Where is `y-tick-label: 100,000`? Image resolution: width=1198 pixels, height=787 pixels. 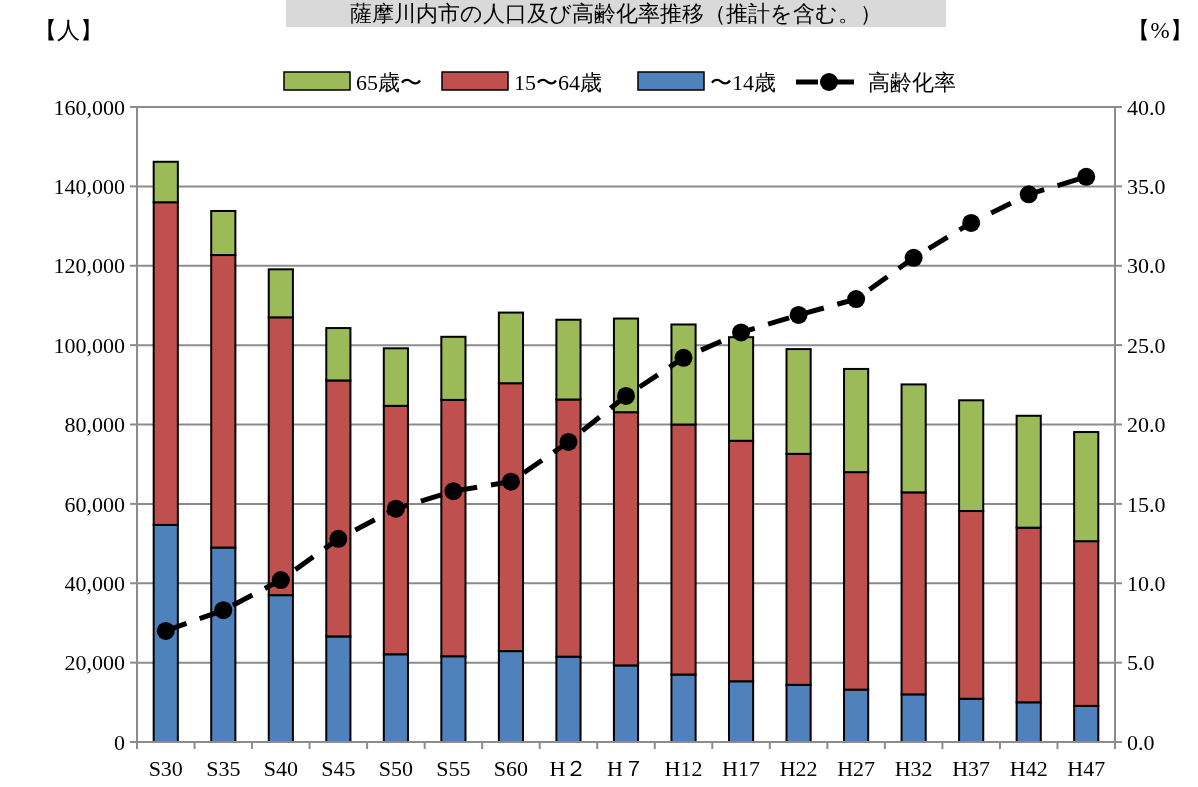
y-tick-label: 100,000 is located at coordinates (89, 345).